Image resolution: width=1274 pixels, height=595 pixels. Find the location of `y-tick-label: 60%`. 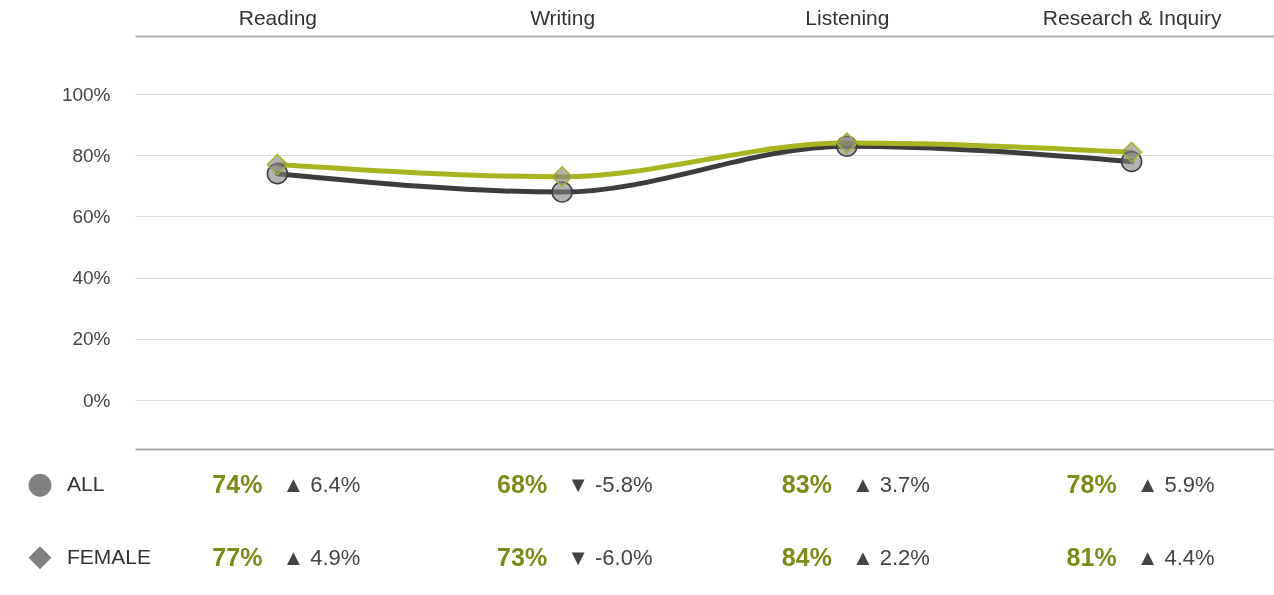

y-tick-label: 60% is located at coordinates (91, 216).